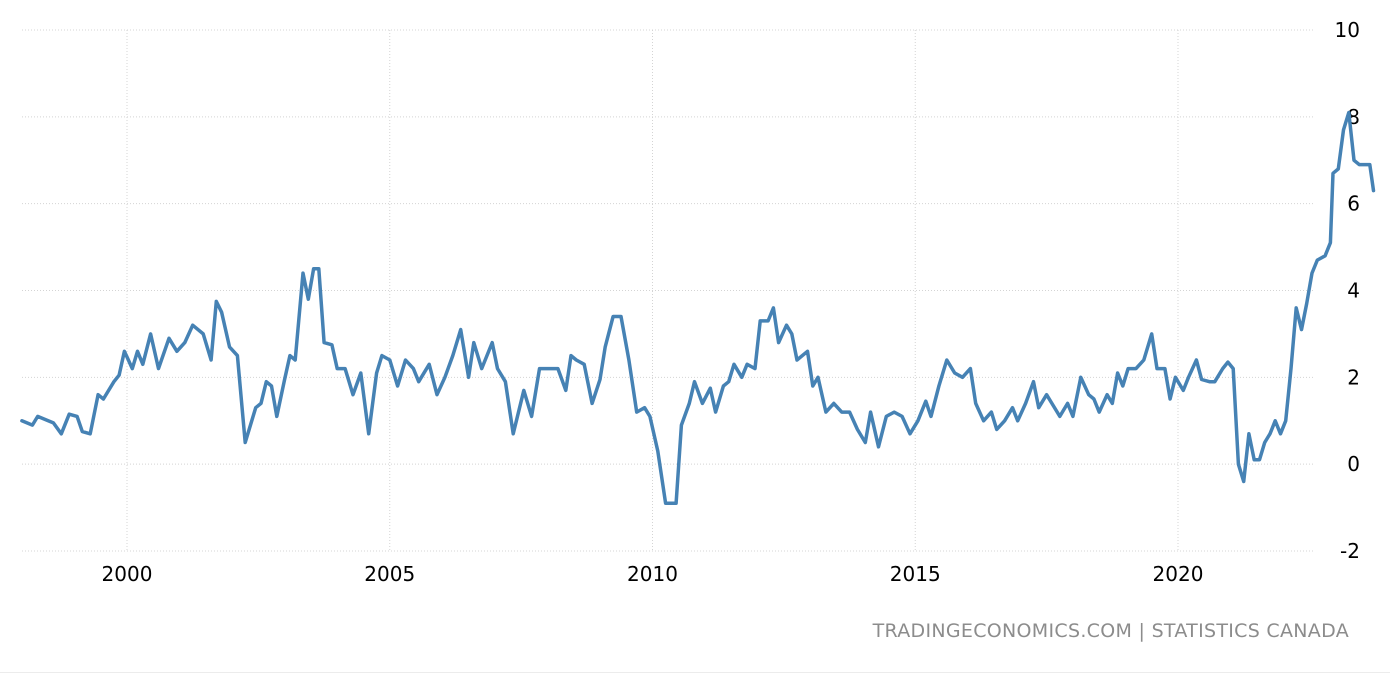 This screenshot has width=1390, height=680. I want to click on x-tick-label: 2010, so click(652, 574).